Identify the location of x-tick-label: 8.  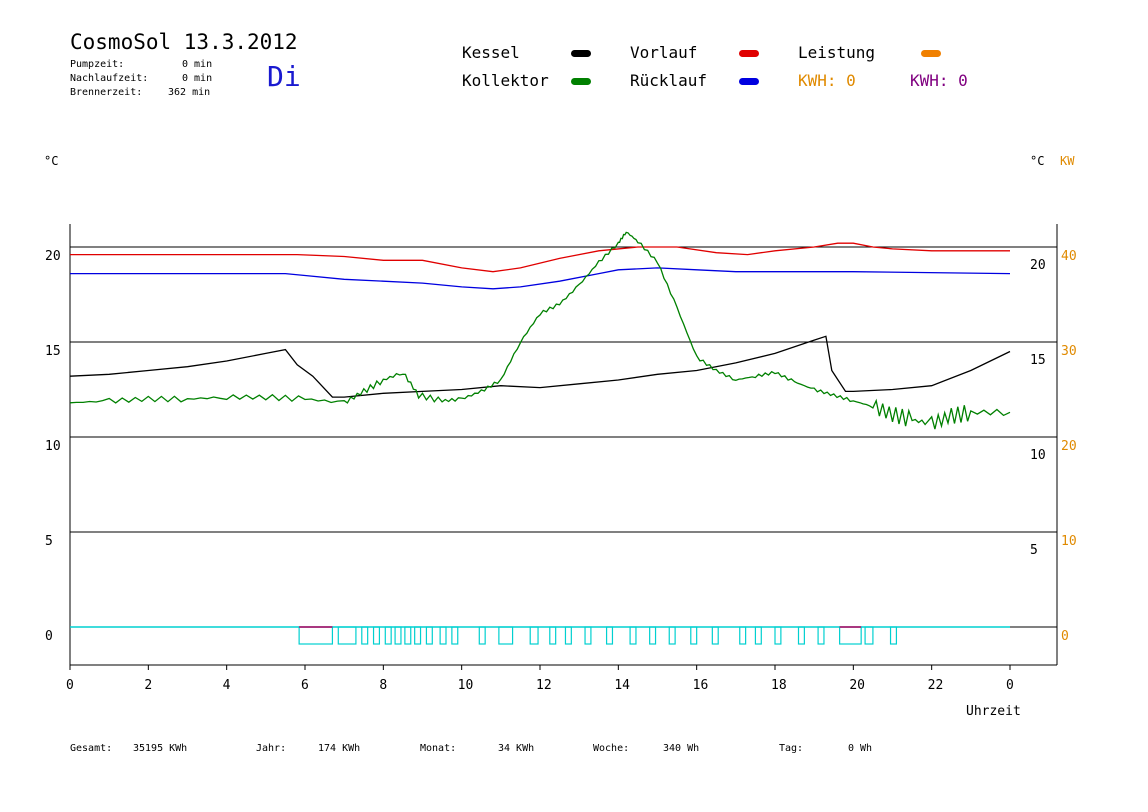
(383, 685).